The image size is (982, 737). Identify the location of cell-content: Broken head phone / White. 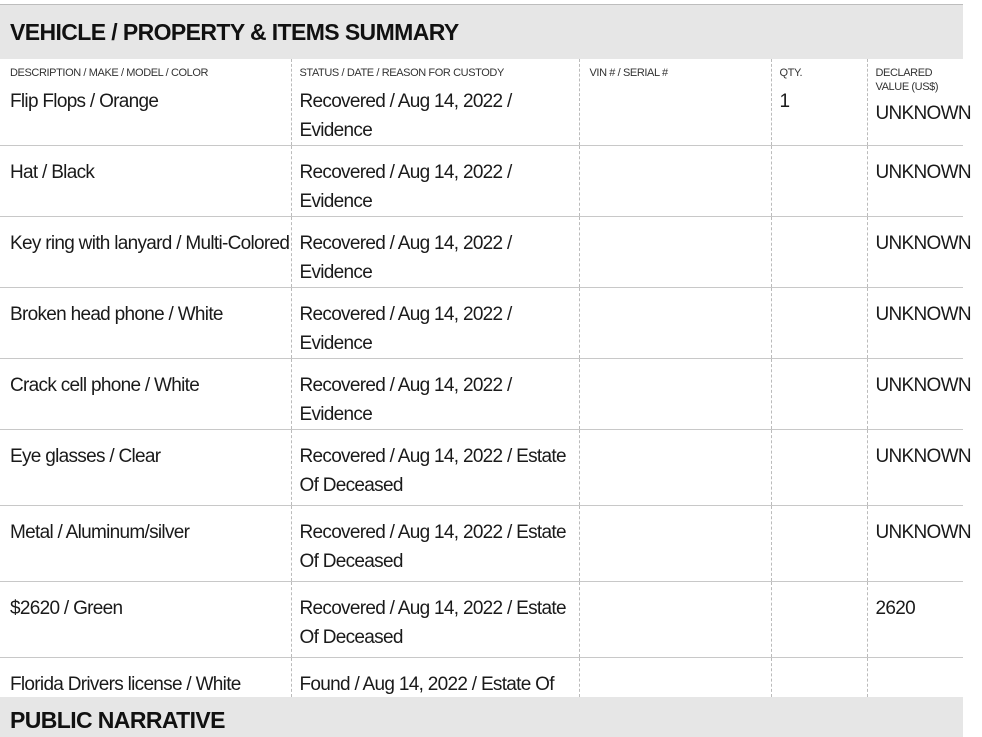
(145, 308).